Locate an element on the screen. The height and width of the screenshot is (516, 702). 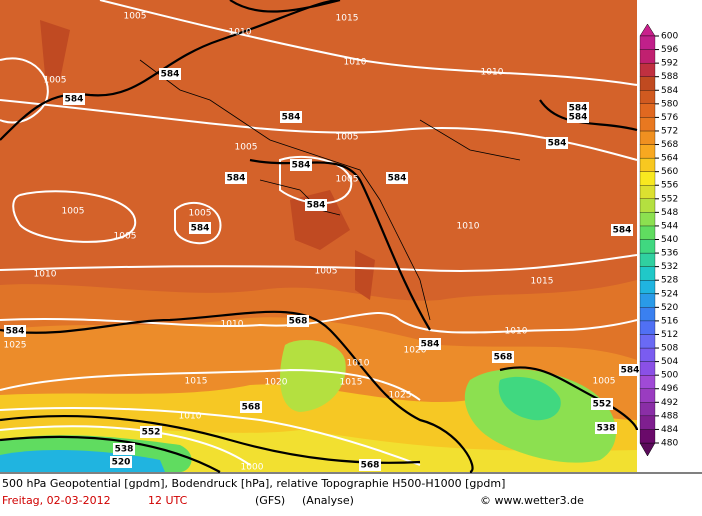
colorbar-label: 500 is located at coordinates (669, 376).